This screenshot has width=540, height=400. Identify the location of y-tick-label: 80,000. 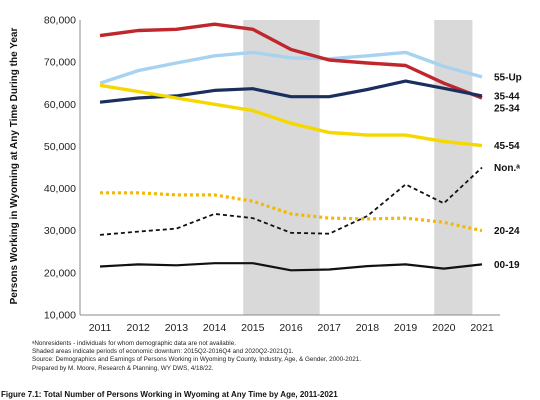
(60, 21).